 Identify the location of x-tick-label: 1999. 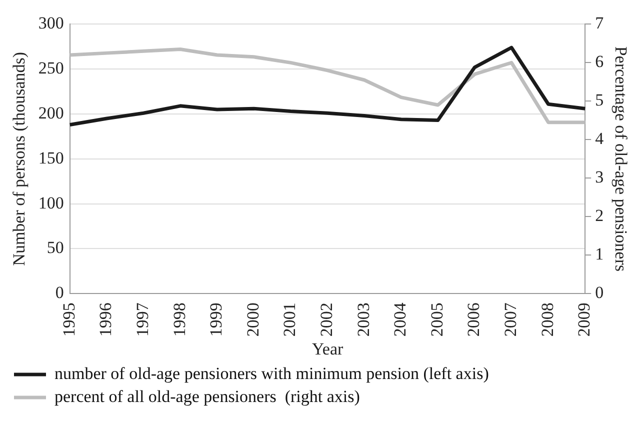
(216, 319).